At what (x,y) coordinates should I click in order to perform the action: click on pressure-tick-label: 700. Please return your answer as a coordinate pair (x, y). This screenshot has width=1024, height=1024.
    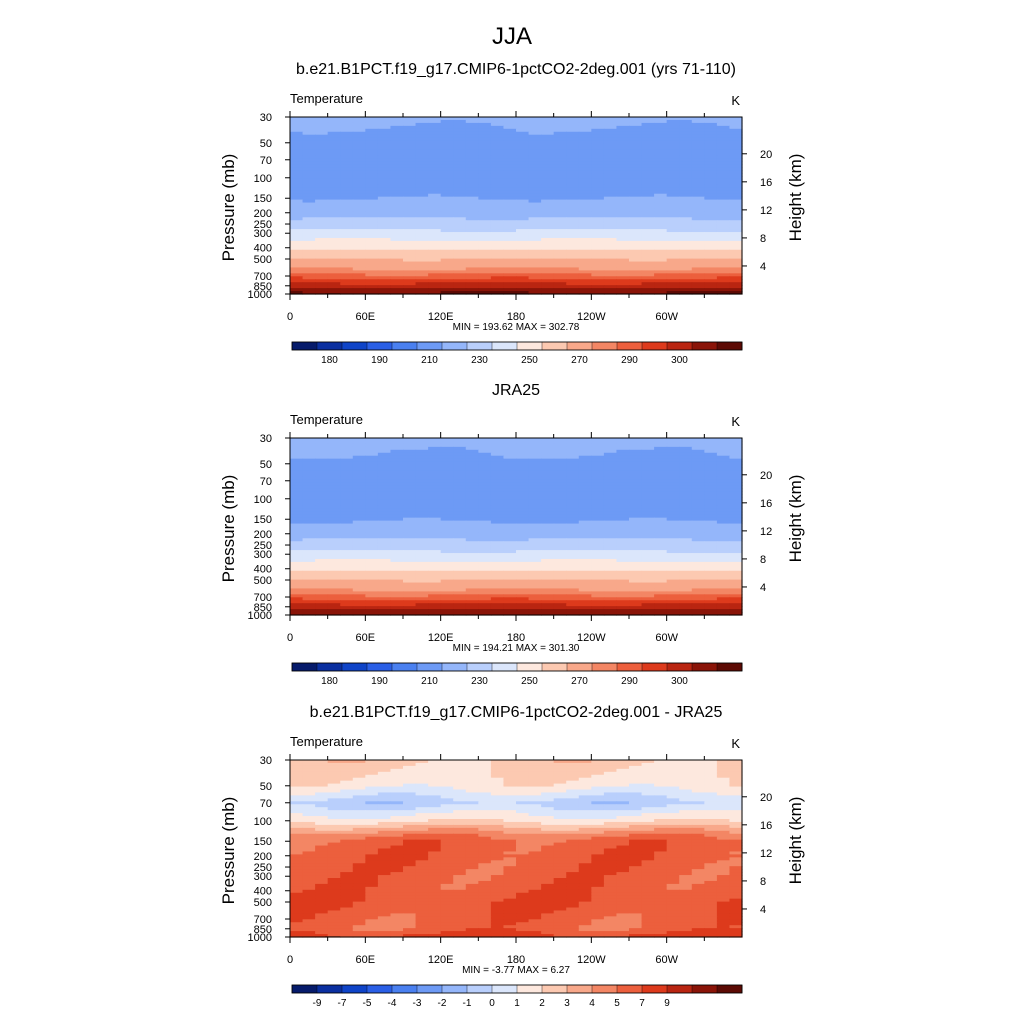
    Looking at the image, I should click on (263, 277).